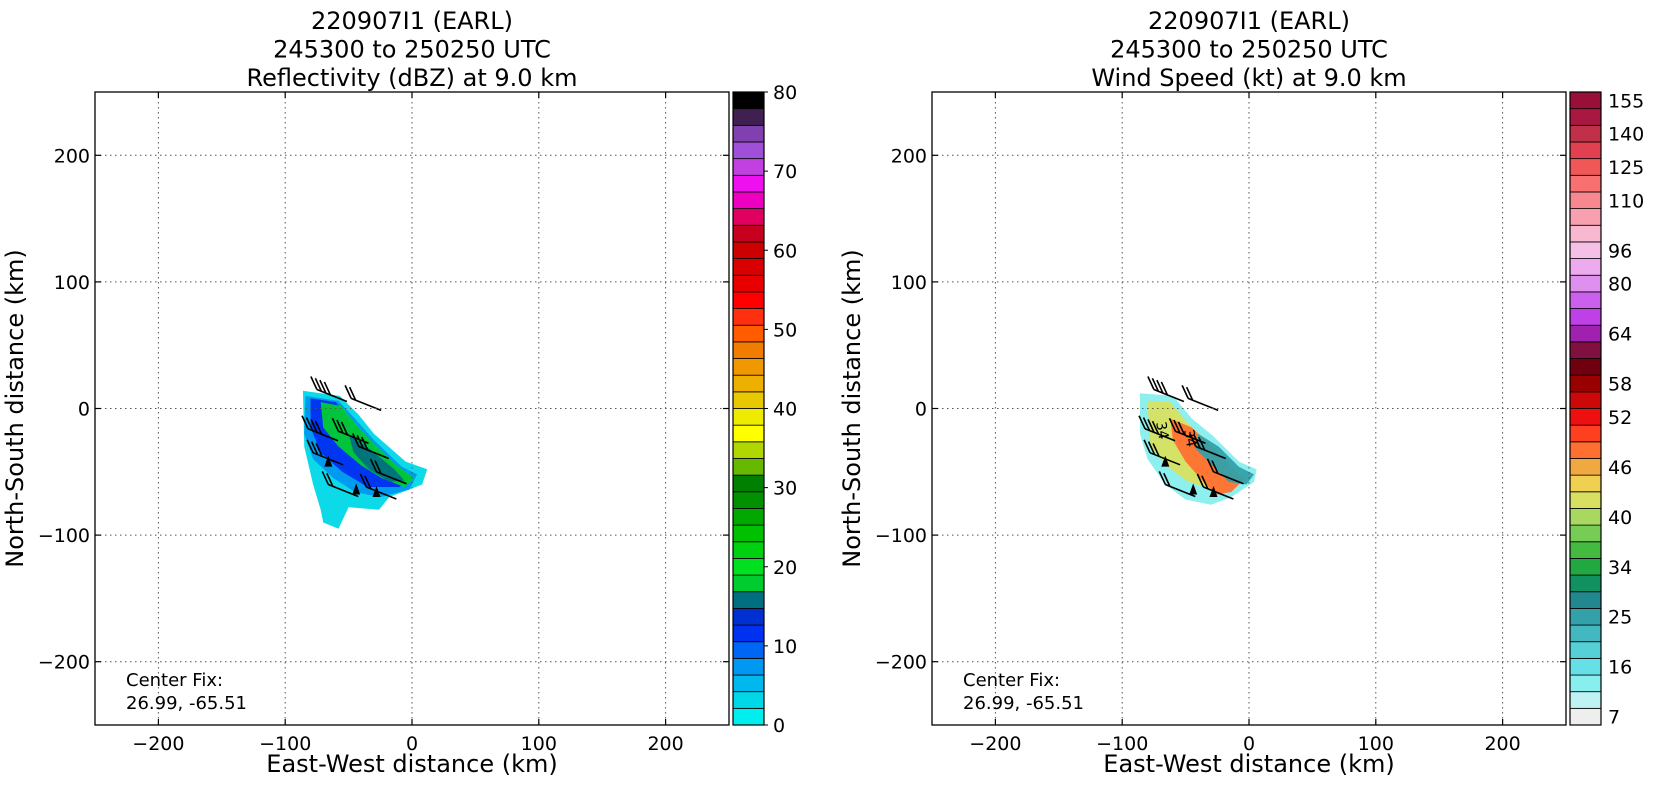  What do you see at coordinates (1122, 744) in the screenshot?
I see `x-tick-label: −100` at bounding box center [1122, 744].